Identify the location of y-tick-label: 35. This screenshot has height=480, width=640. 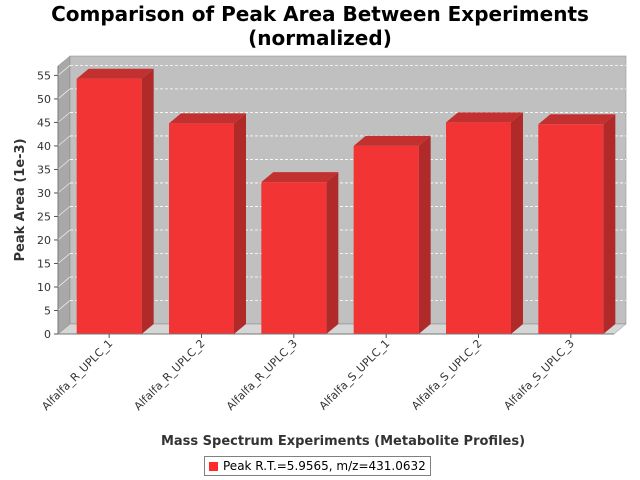
(44, 169).